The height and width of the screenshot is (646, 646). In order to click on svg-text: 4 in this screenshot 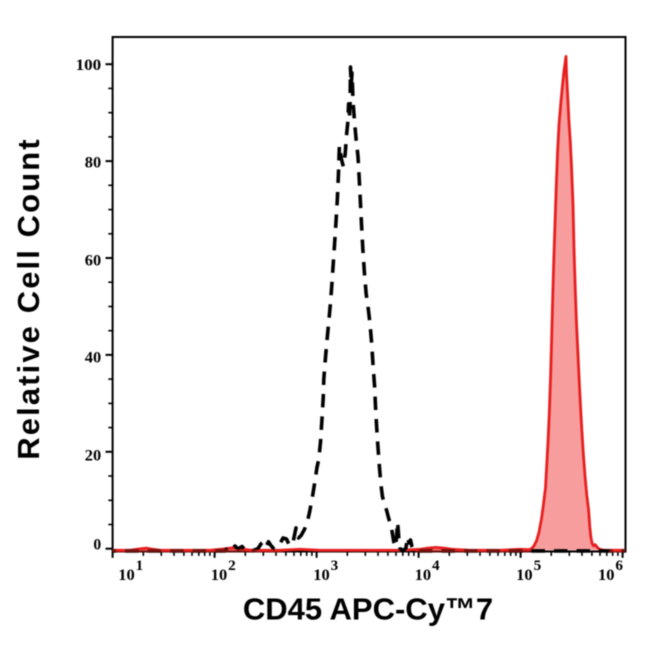, I will do `click(436, 566)`.